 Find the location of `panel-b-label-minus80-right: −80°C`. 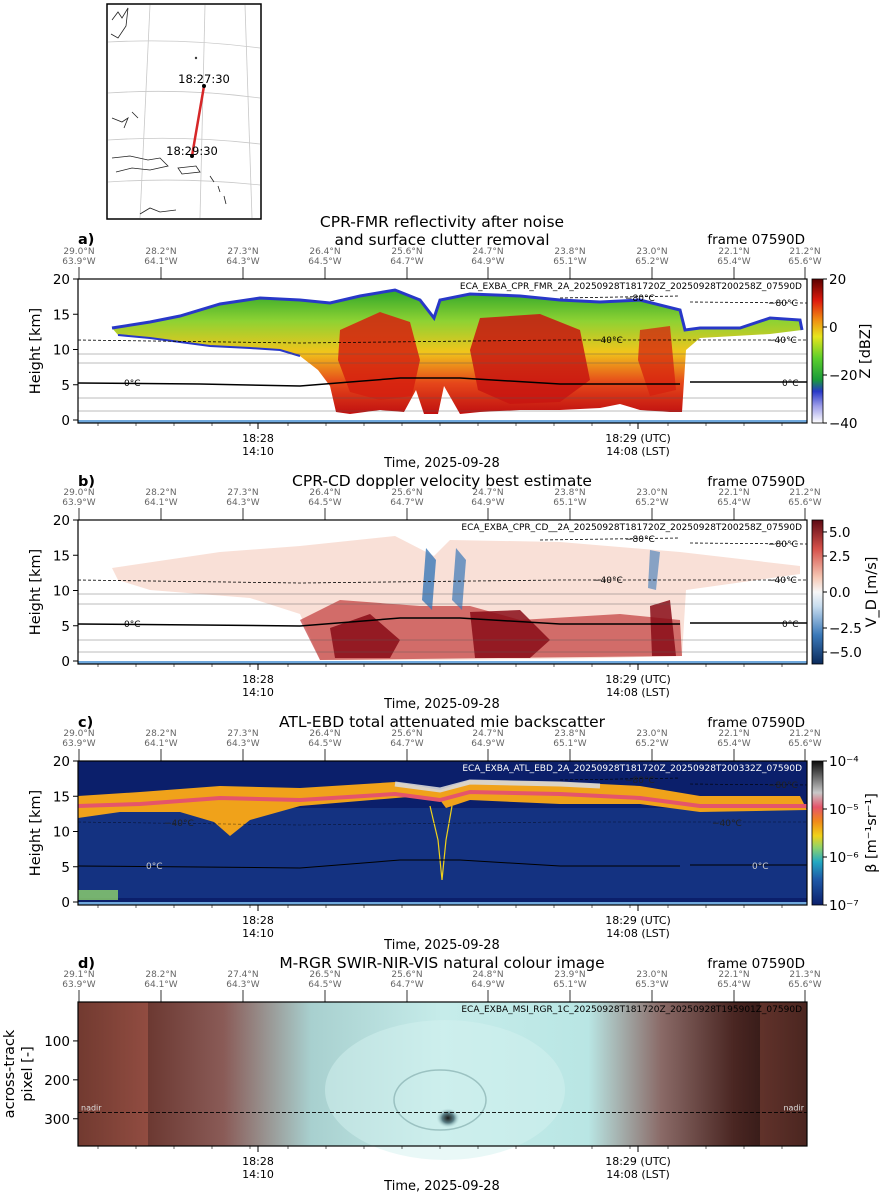

panel-b-label-minus80-right: −80°C is located at coordinates (783, 545).